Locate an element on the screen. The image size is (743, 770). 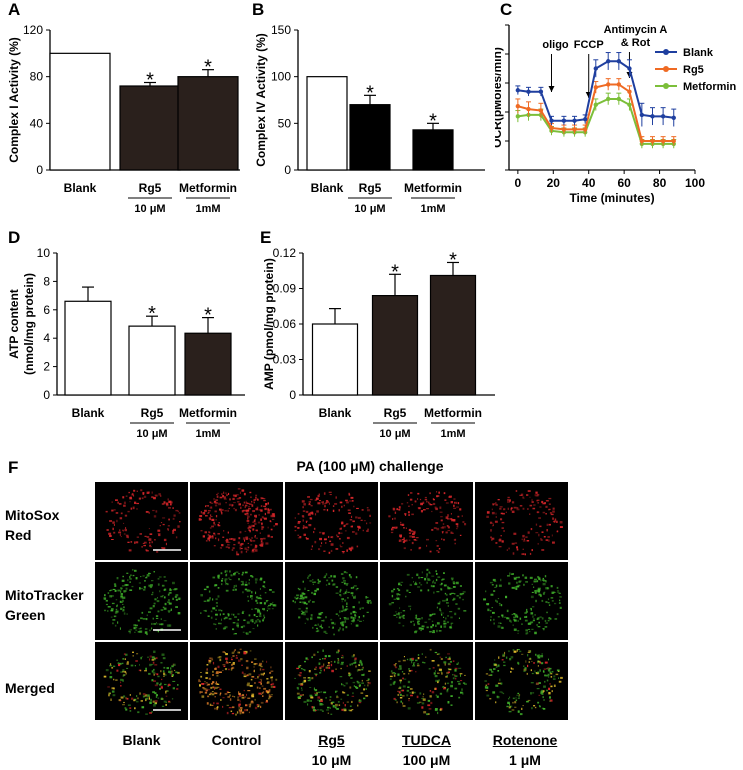
legend-label: Rg5 is located at coordinates (693, 70).